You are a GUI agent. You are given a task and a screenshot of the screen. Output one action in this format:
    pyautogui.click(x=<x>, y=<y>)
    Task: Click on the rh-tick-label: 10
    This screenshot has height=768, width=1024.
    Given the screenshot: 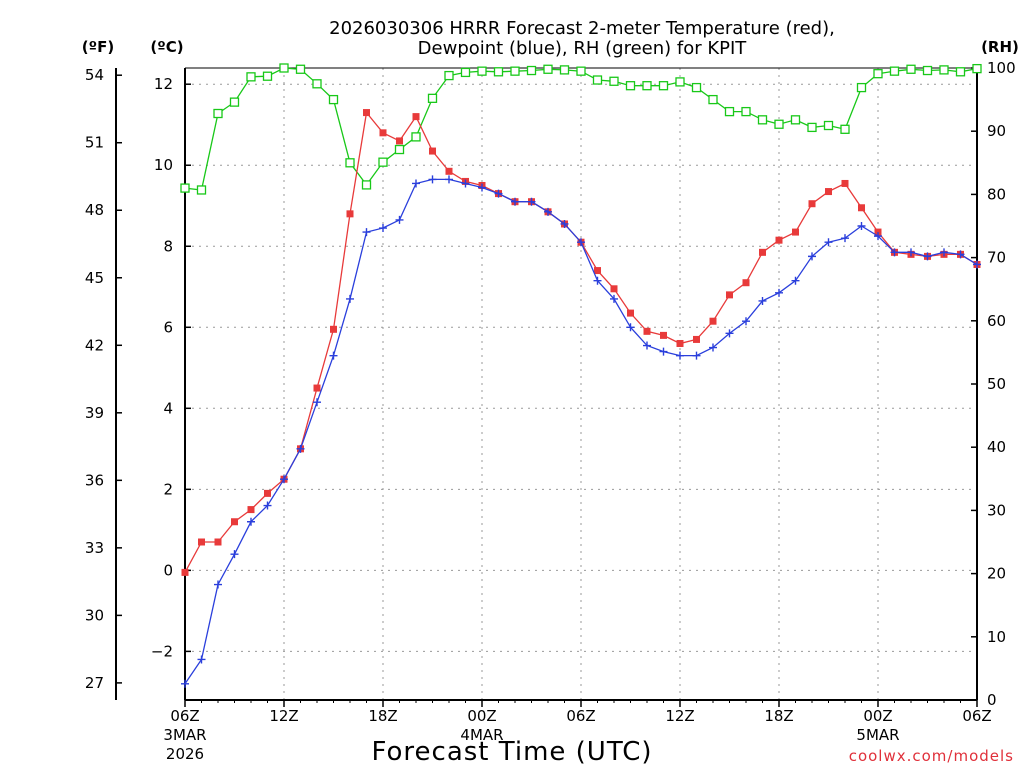 What is the action you would take?
    pyautogui.click(x=996, y=637)
    